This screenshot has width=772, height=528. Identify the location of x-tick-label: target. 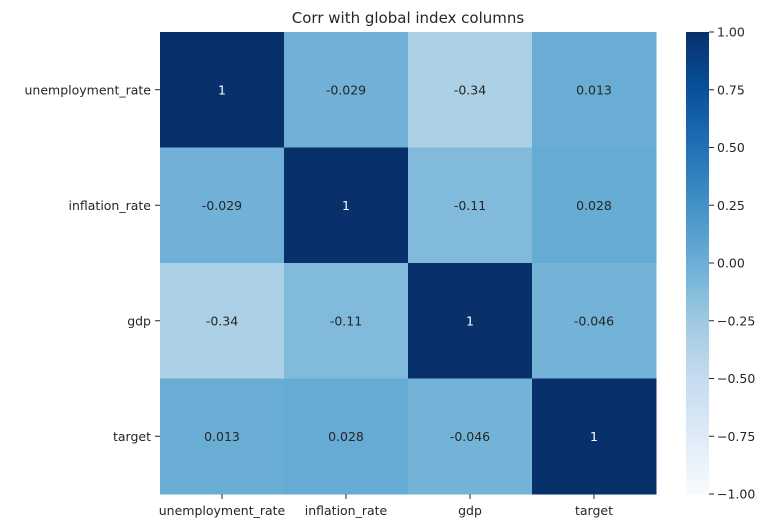
(594, 510).